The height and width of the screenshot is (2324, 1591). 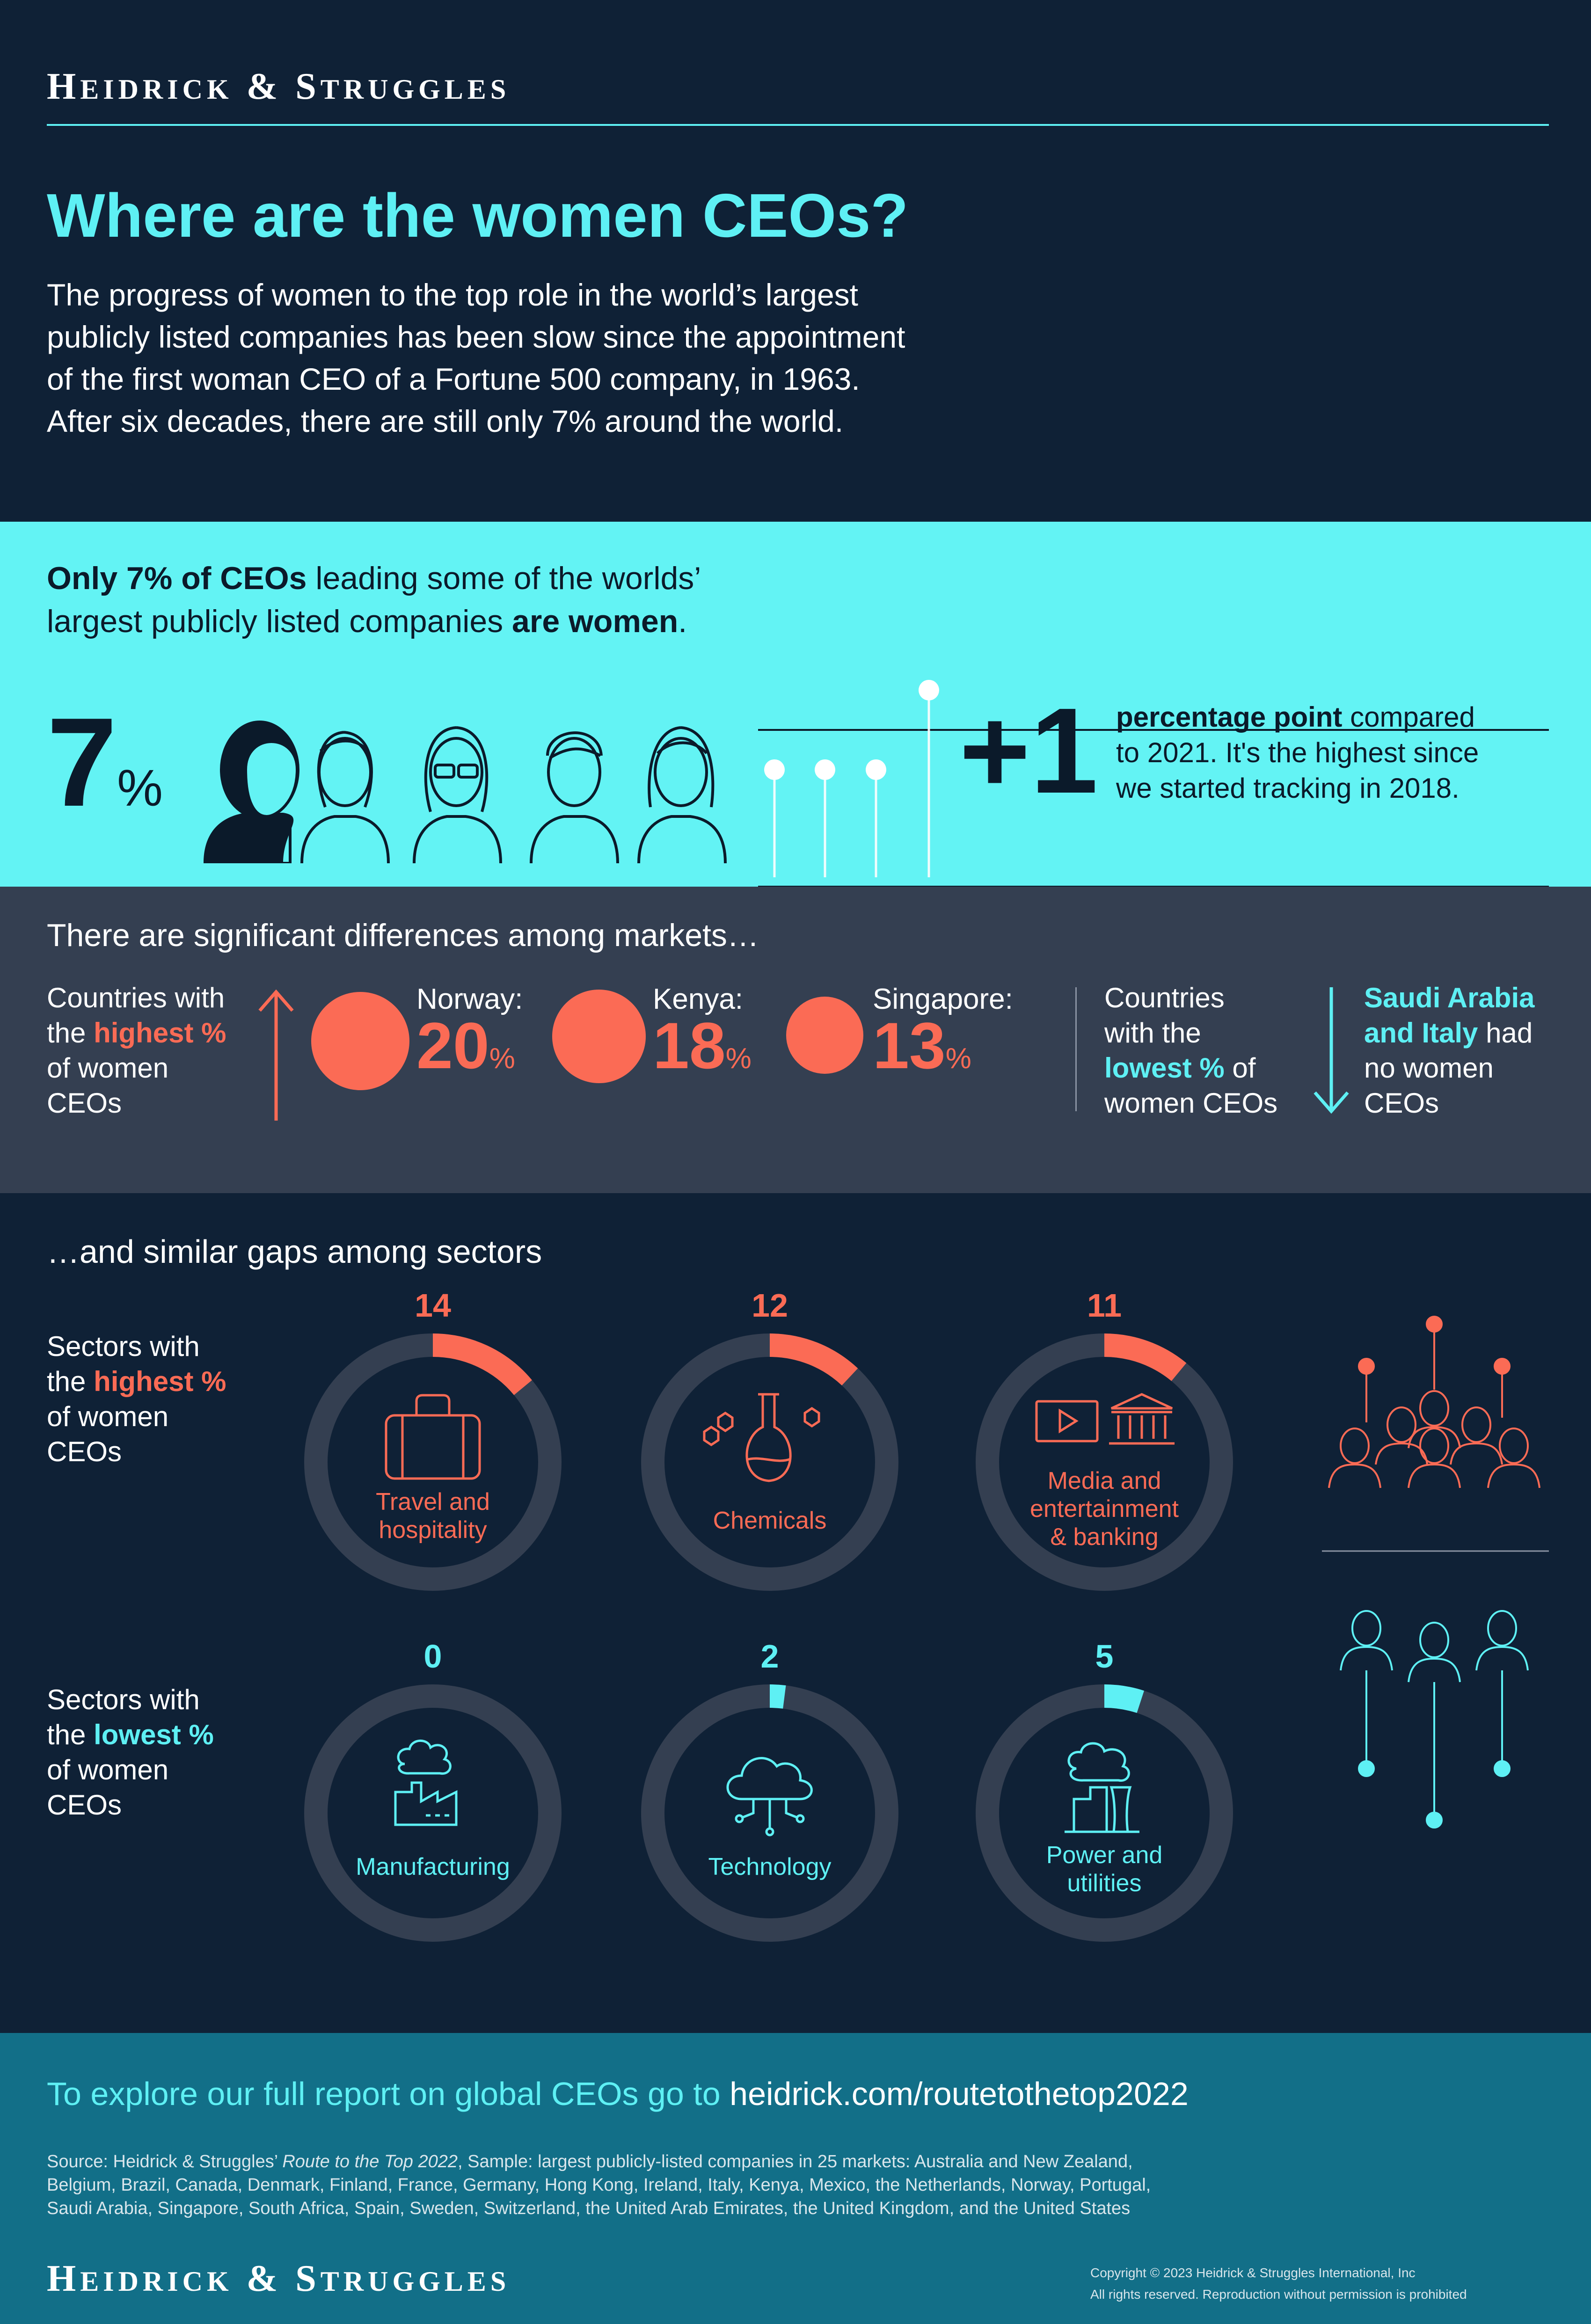 I want to click on sector-card: 2 Technology, so click(x=769, y=1794).